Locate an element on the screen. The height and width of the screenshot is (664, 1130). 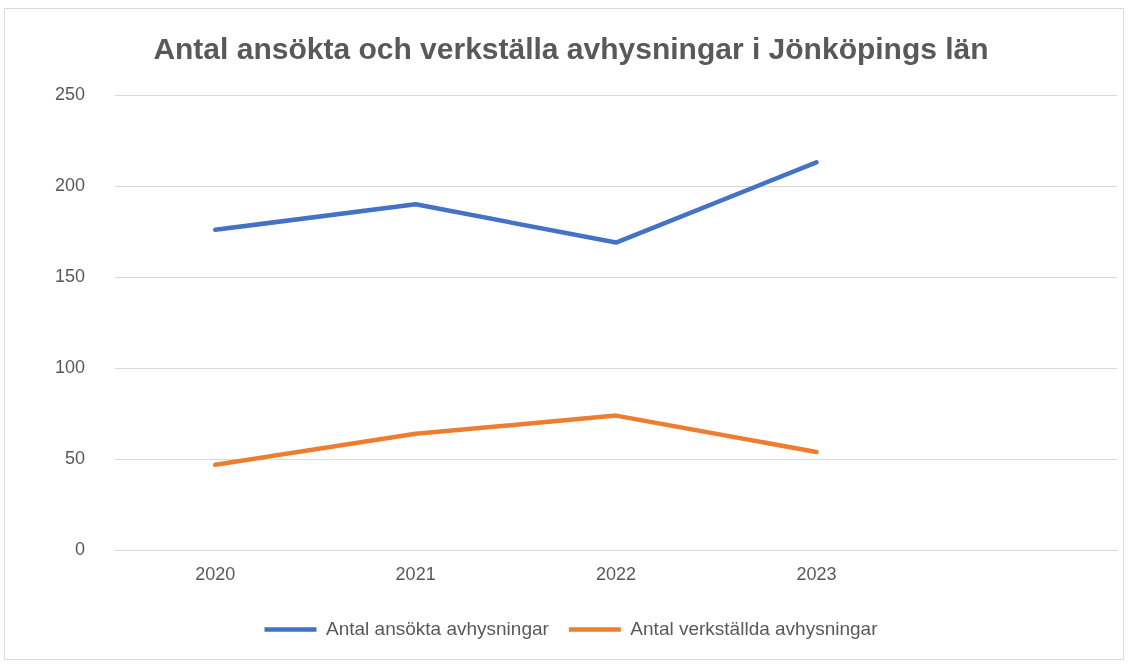
y-tick-label: 150 is located at coordinates (70, 276).